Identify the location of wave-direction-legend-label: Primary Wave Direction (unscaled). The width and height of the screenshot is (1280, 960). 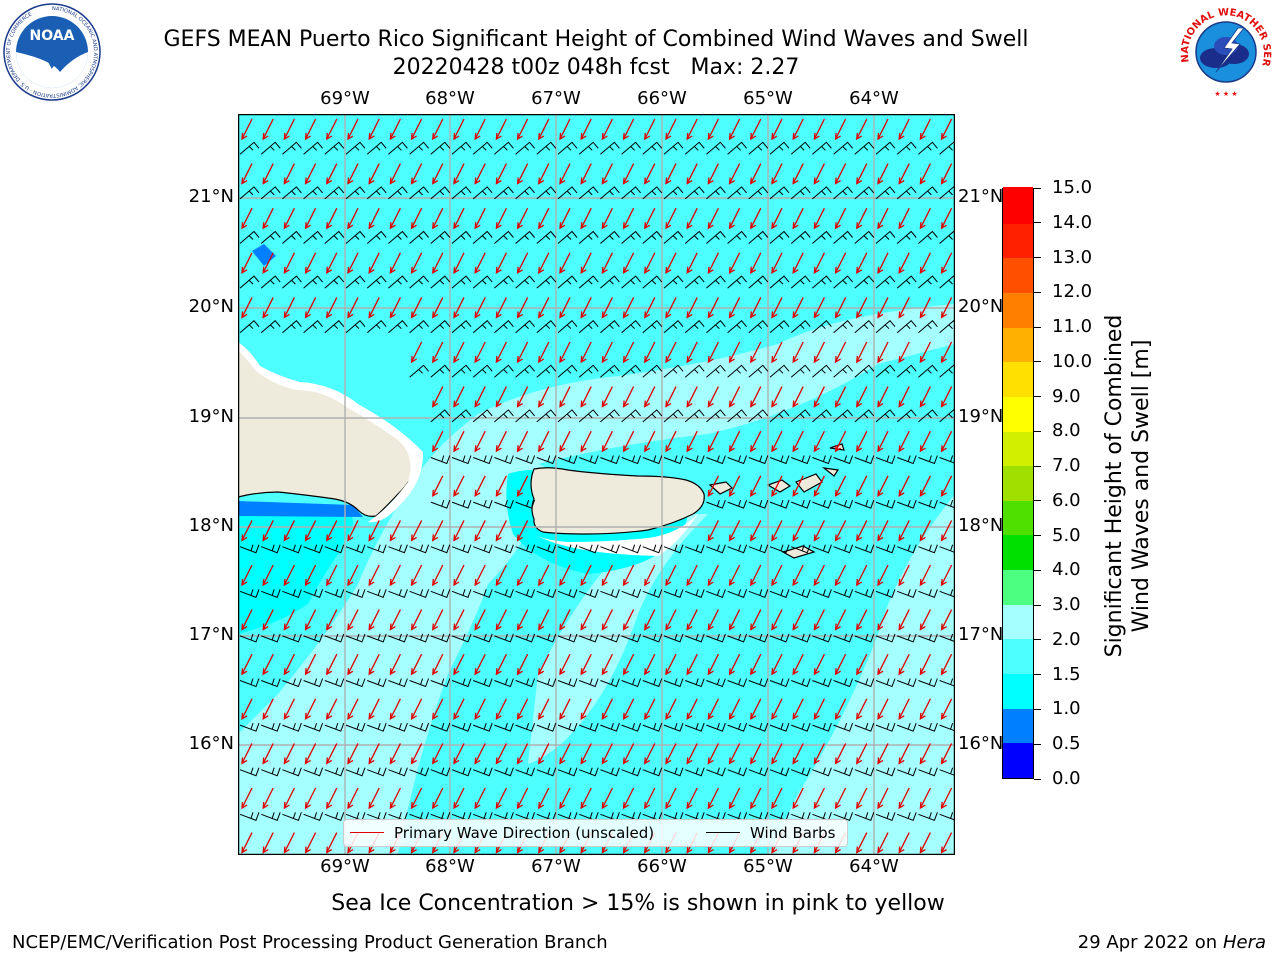
(524, 833).